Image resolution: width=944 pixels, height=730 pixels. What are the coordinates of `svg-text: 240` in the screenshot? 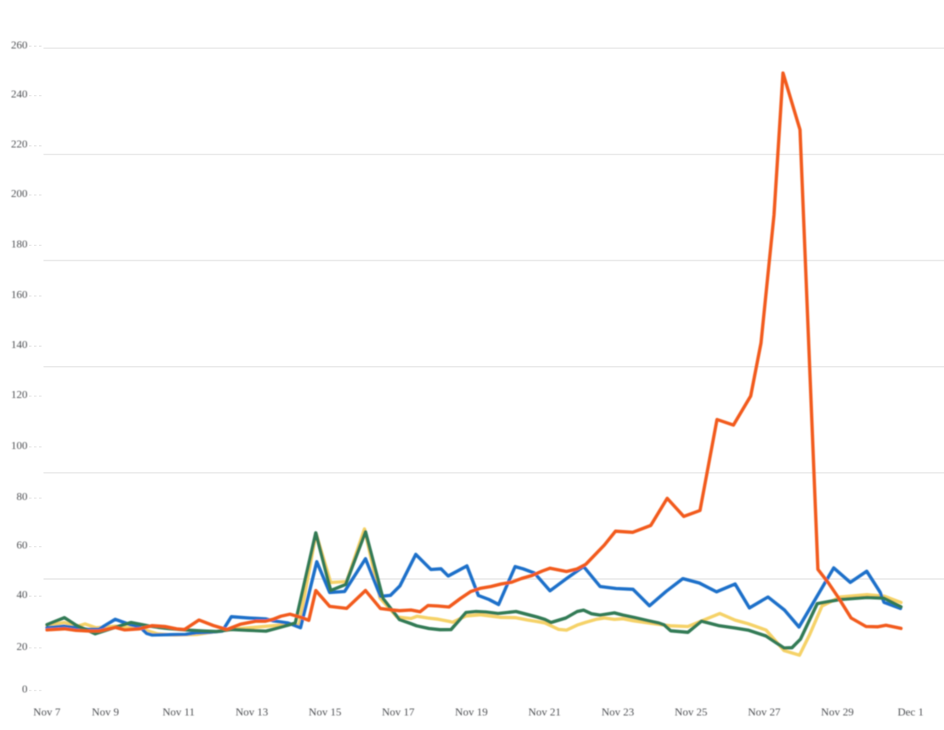 It's located at (19, 95).